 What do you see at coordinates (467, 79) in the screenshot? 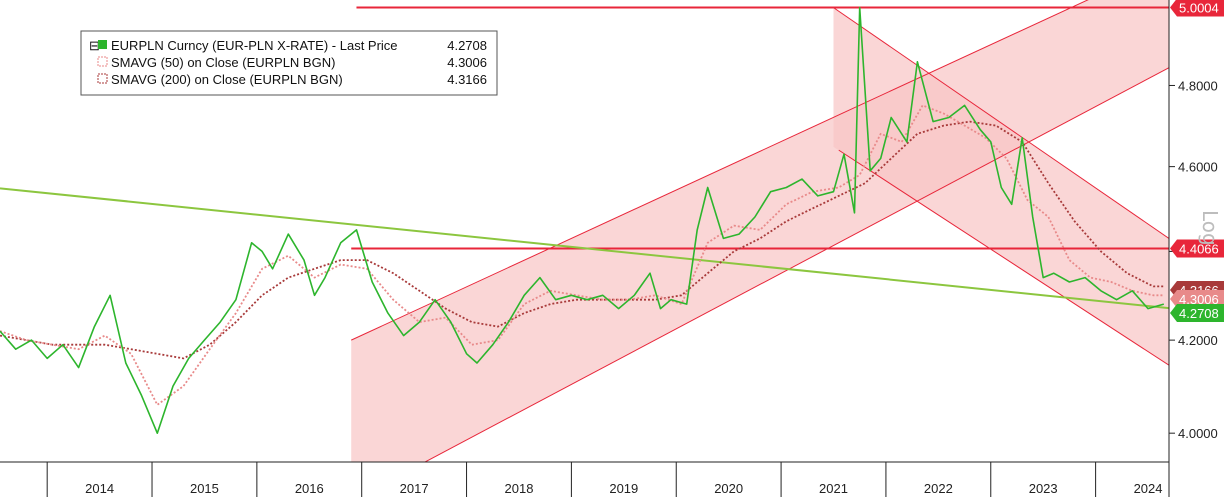
I see `legend-value-sma200: 4.3166` at bounding box center [467, 79].